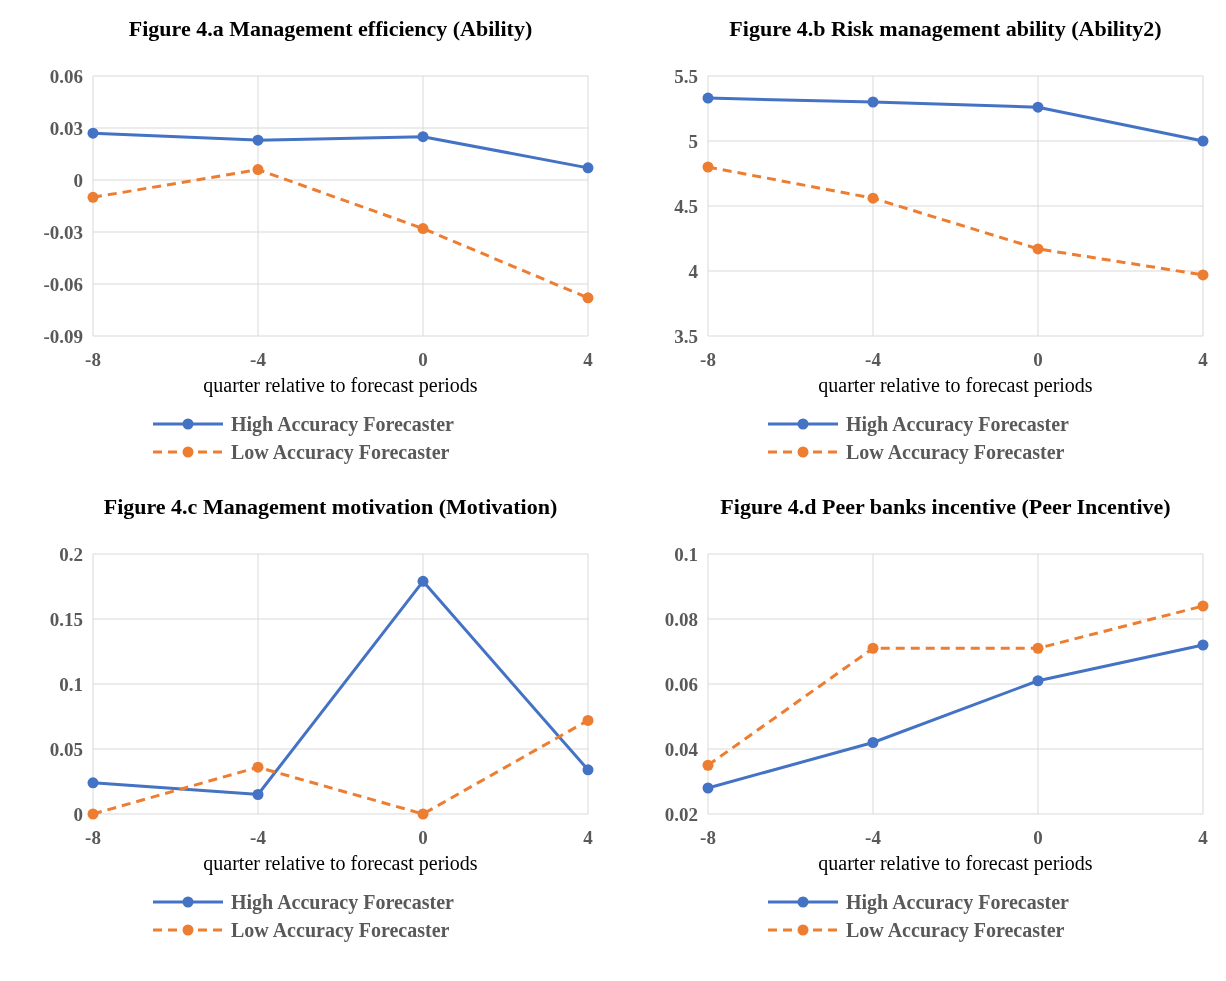 This screenshot has height=981, width=1226. I want to click on y-tick-label: 0.04, so click(681, 749).